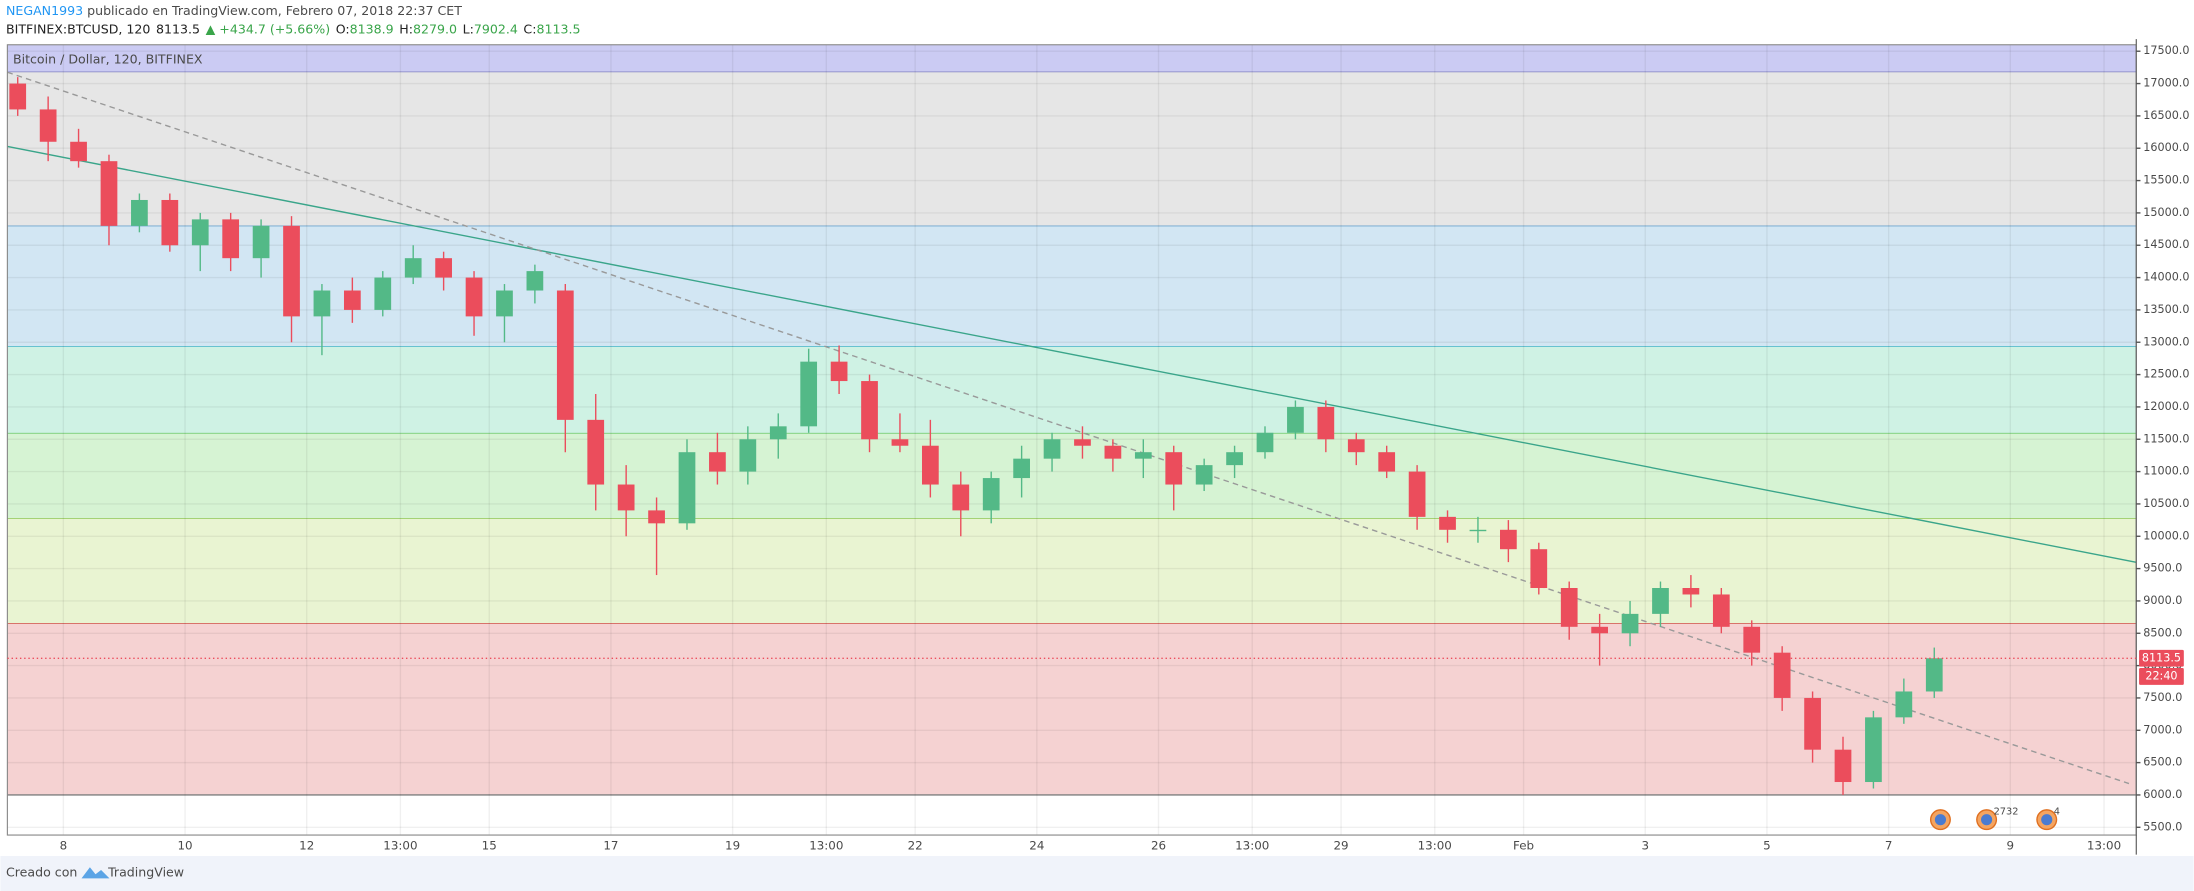 The image size is (2194, 891). I want to click on x-tick-label: 17, so click(610, 846).